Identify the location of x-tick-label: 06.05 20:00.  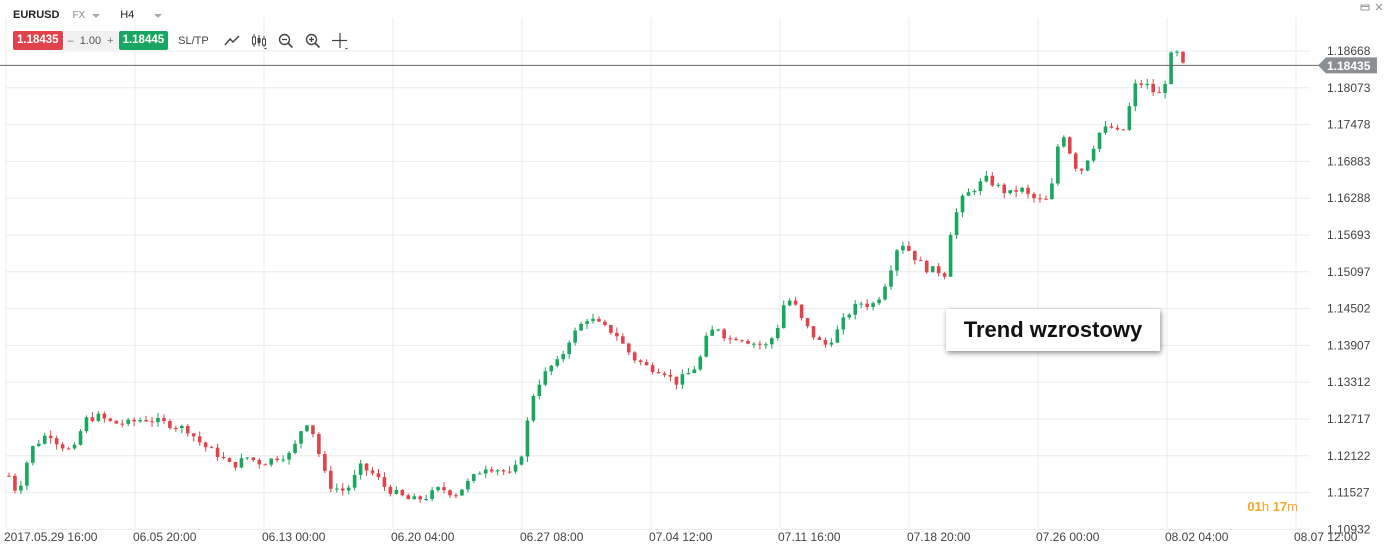
(165, 537).